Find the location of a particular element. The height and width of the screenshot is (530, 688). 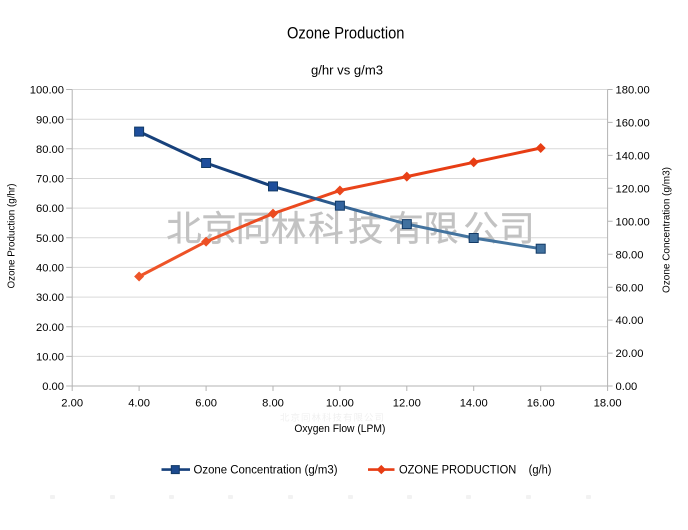

svg-text: g/hr vs g/m3 is located at coordinates (347, 70).